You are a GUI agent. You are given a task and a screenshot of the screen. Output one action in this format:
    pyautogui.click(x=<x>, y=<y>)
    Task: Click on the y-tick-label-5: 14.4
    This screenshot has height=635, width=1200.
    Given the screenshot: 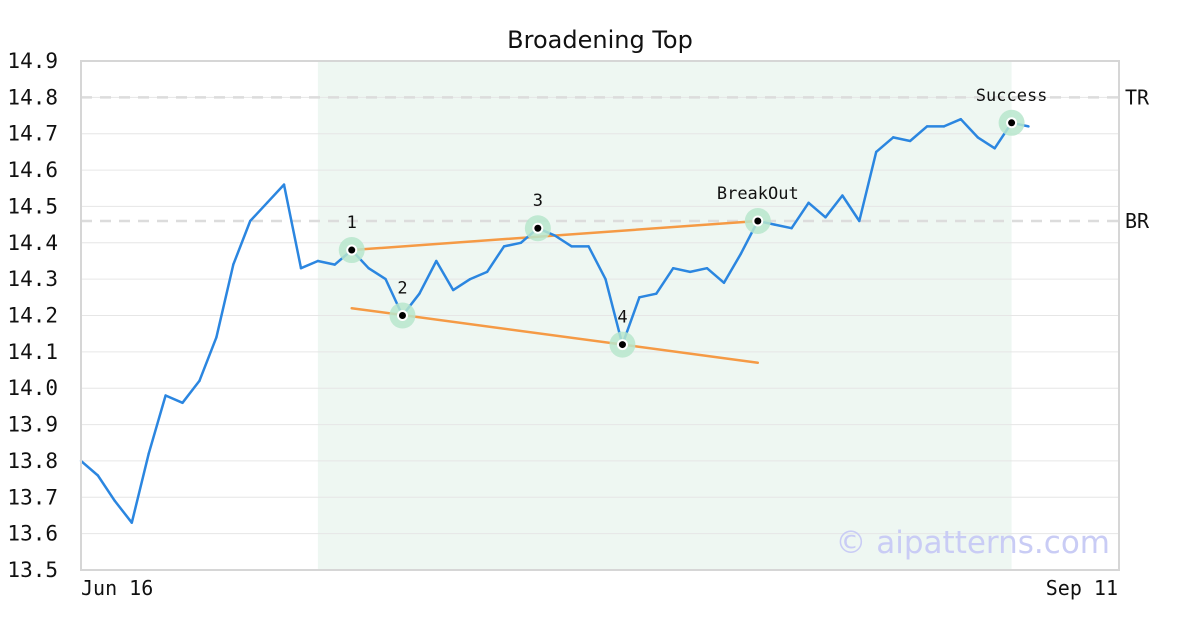 What is the action you would take?
    pyautogui.click(x=32, y=243)
    